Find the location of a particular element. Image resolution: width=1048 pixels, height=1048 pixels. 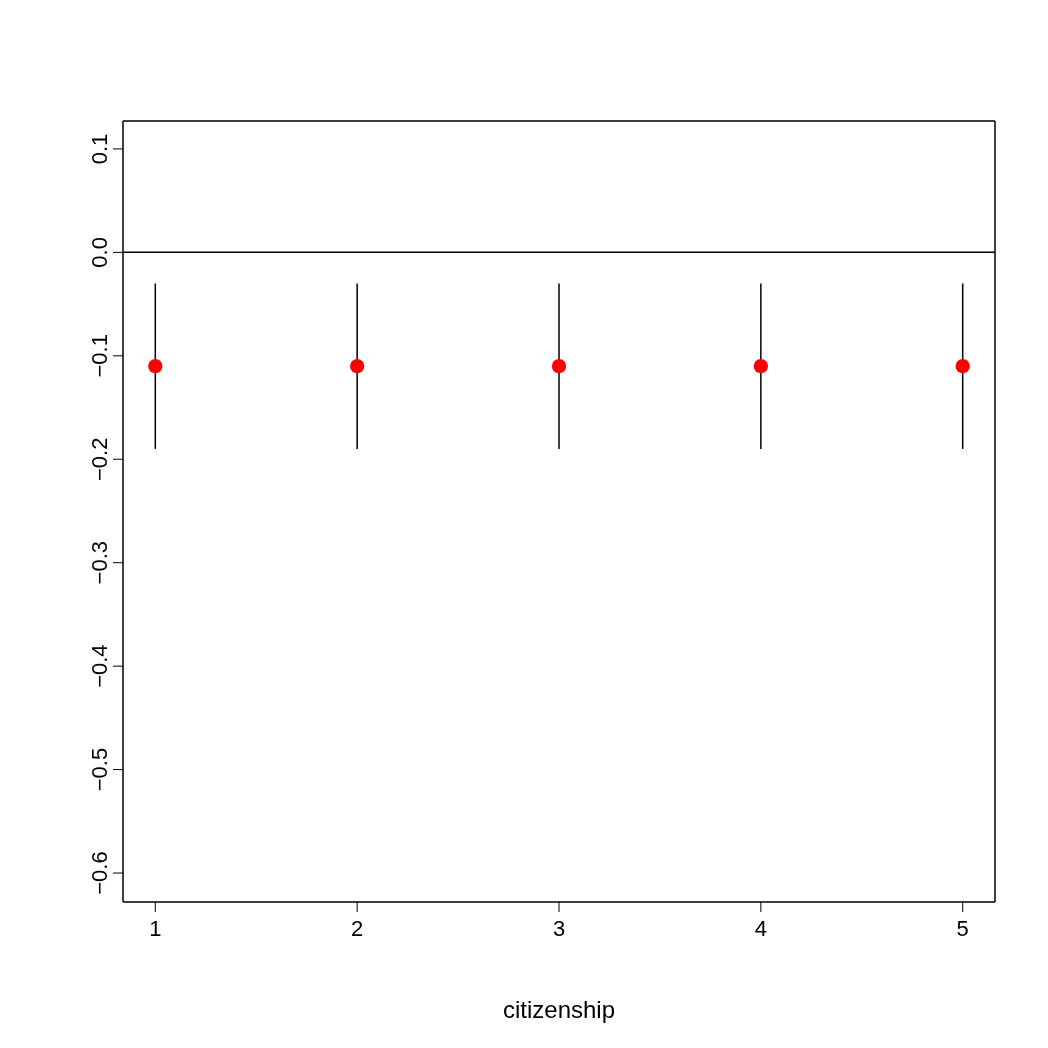

y-tick-label: −0.5 is located at coordinates (99, 769).